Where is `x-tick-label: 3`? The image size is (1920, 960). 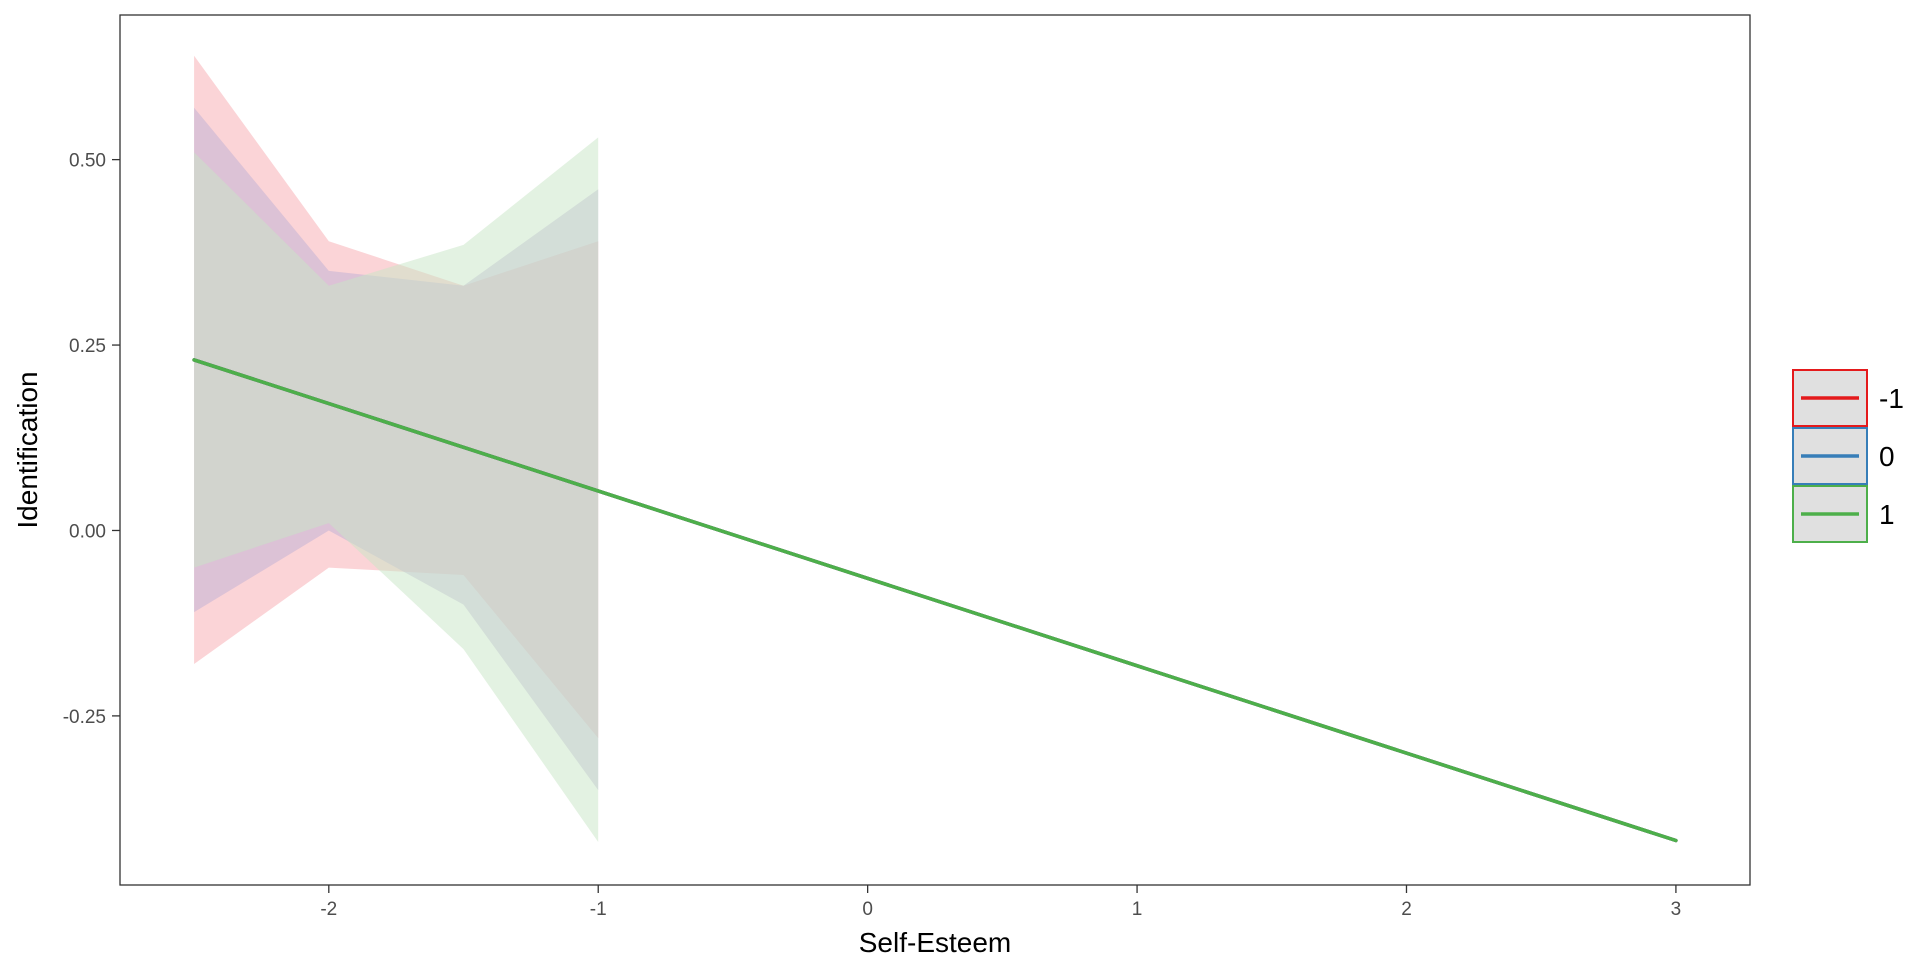 x-tick-label: 3 is located at coordinates (1676, 909).